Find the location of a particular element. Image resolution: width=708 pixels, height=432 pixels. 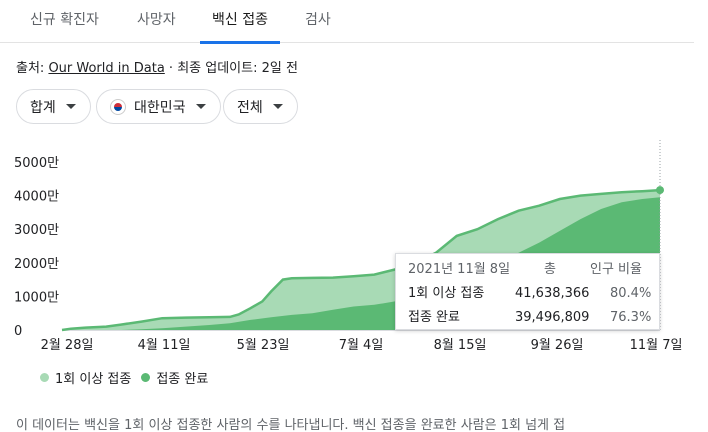

metric-dropdown: 합계 is located at coordinates (53, 106).